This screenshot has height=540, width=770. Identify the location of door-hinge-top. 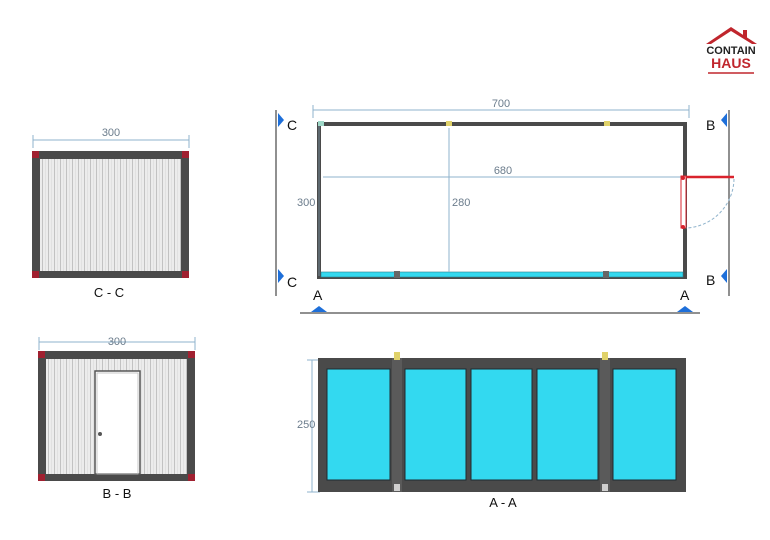
(683, 178).